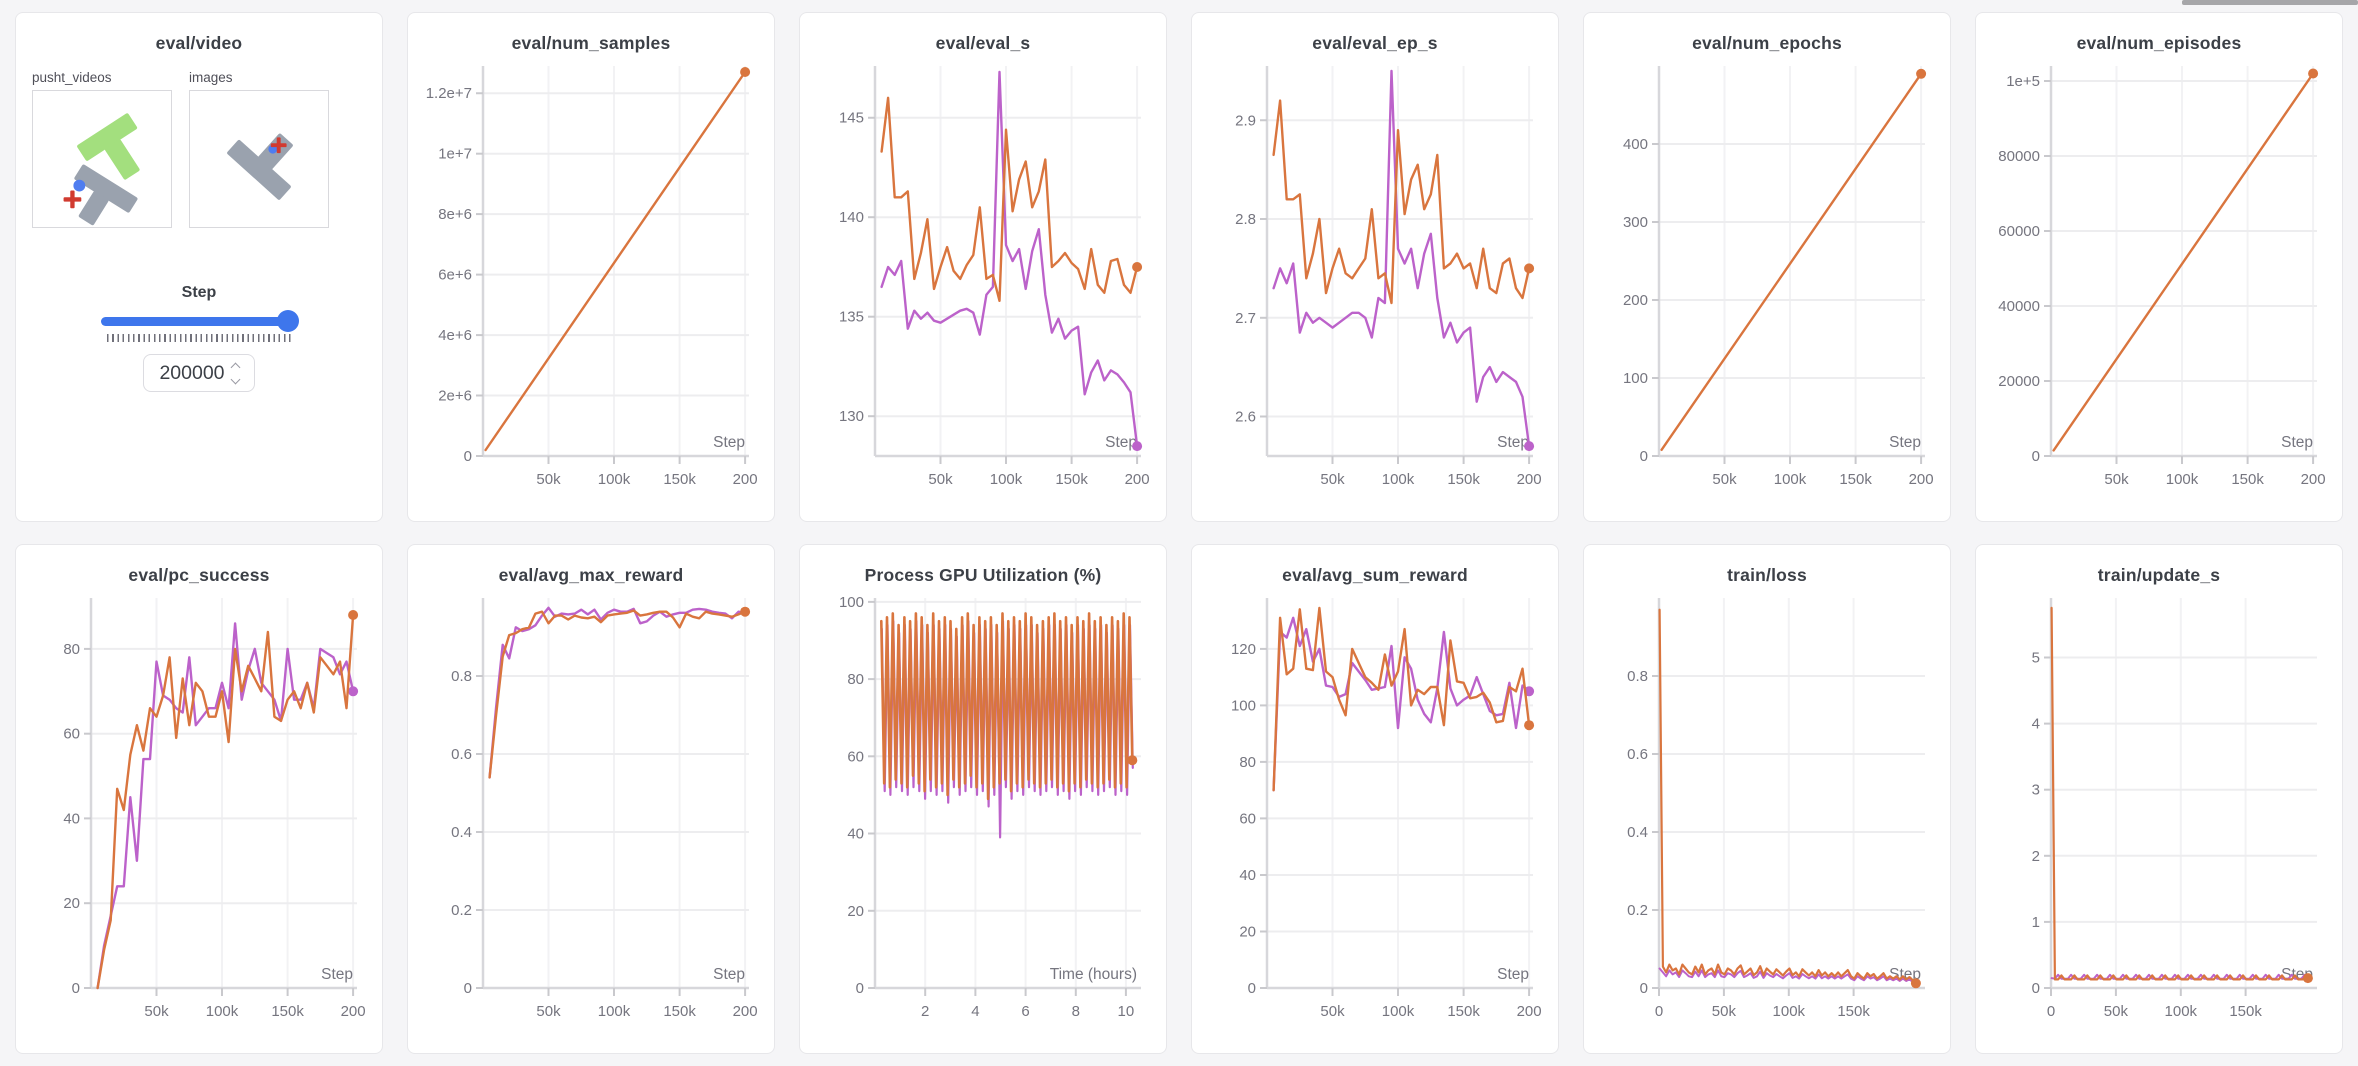  I want to click on y-tick-label: 8e+6, so click(455, 214).